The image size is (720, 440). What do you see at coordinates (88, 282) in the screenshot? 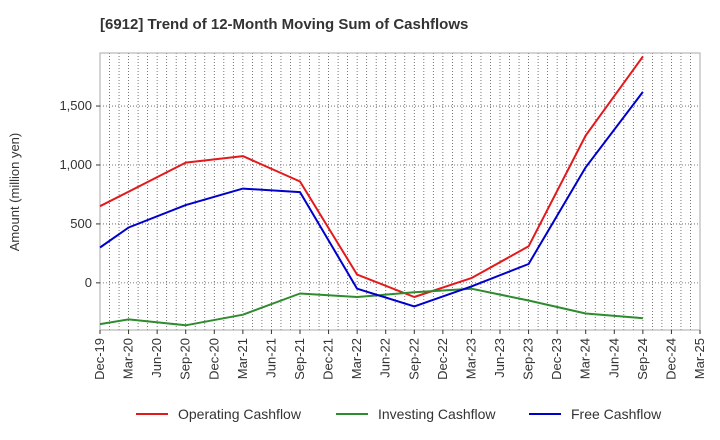
I see `y-tick-label: 0` at bounding box center [88, 282].